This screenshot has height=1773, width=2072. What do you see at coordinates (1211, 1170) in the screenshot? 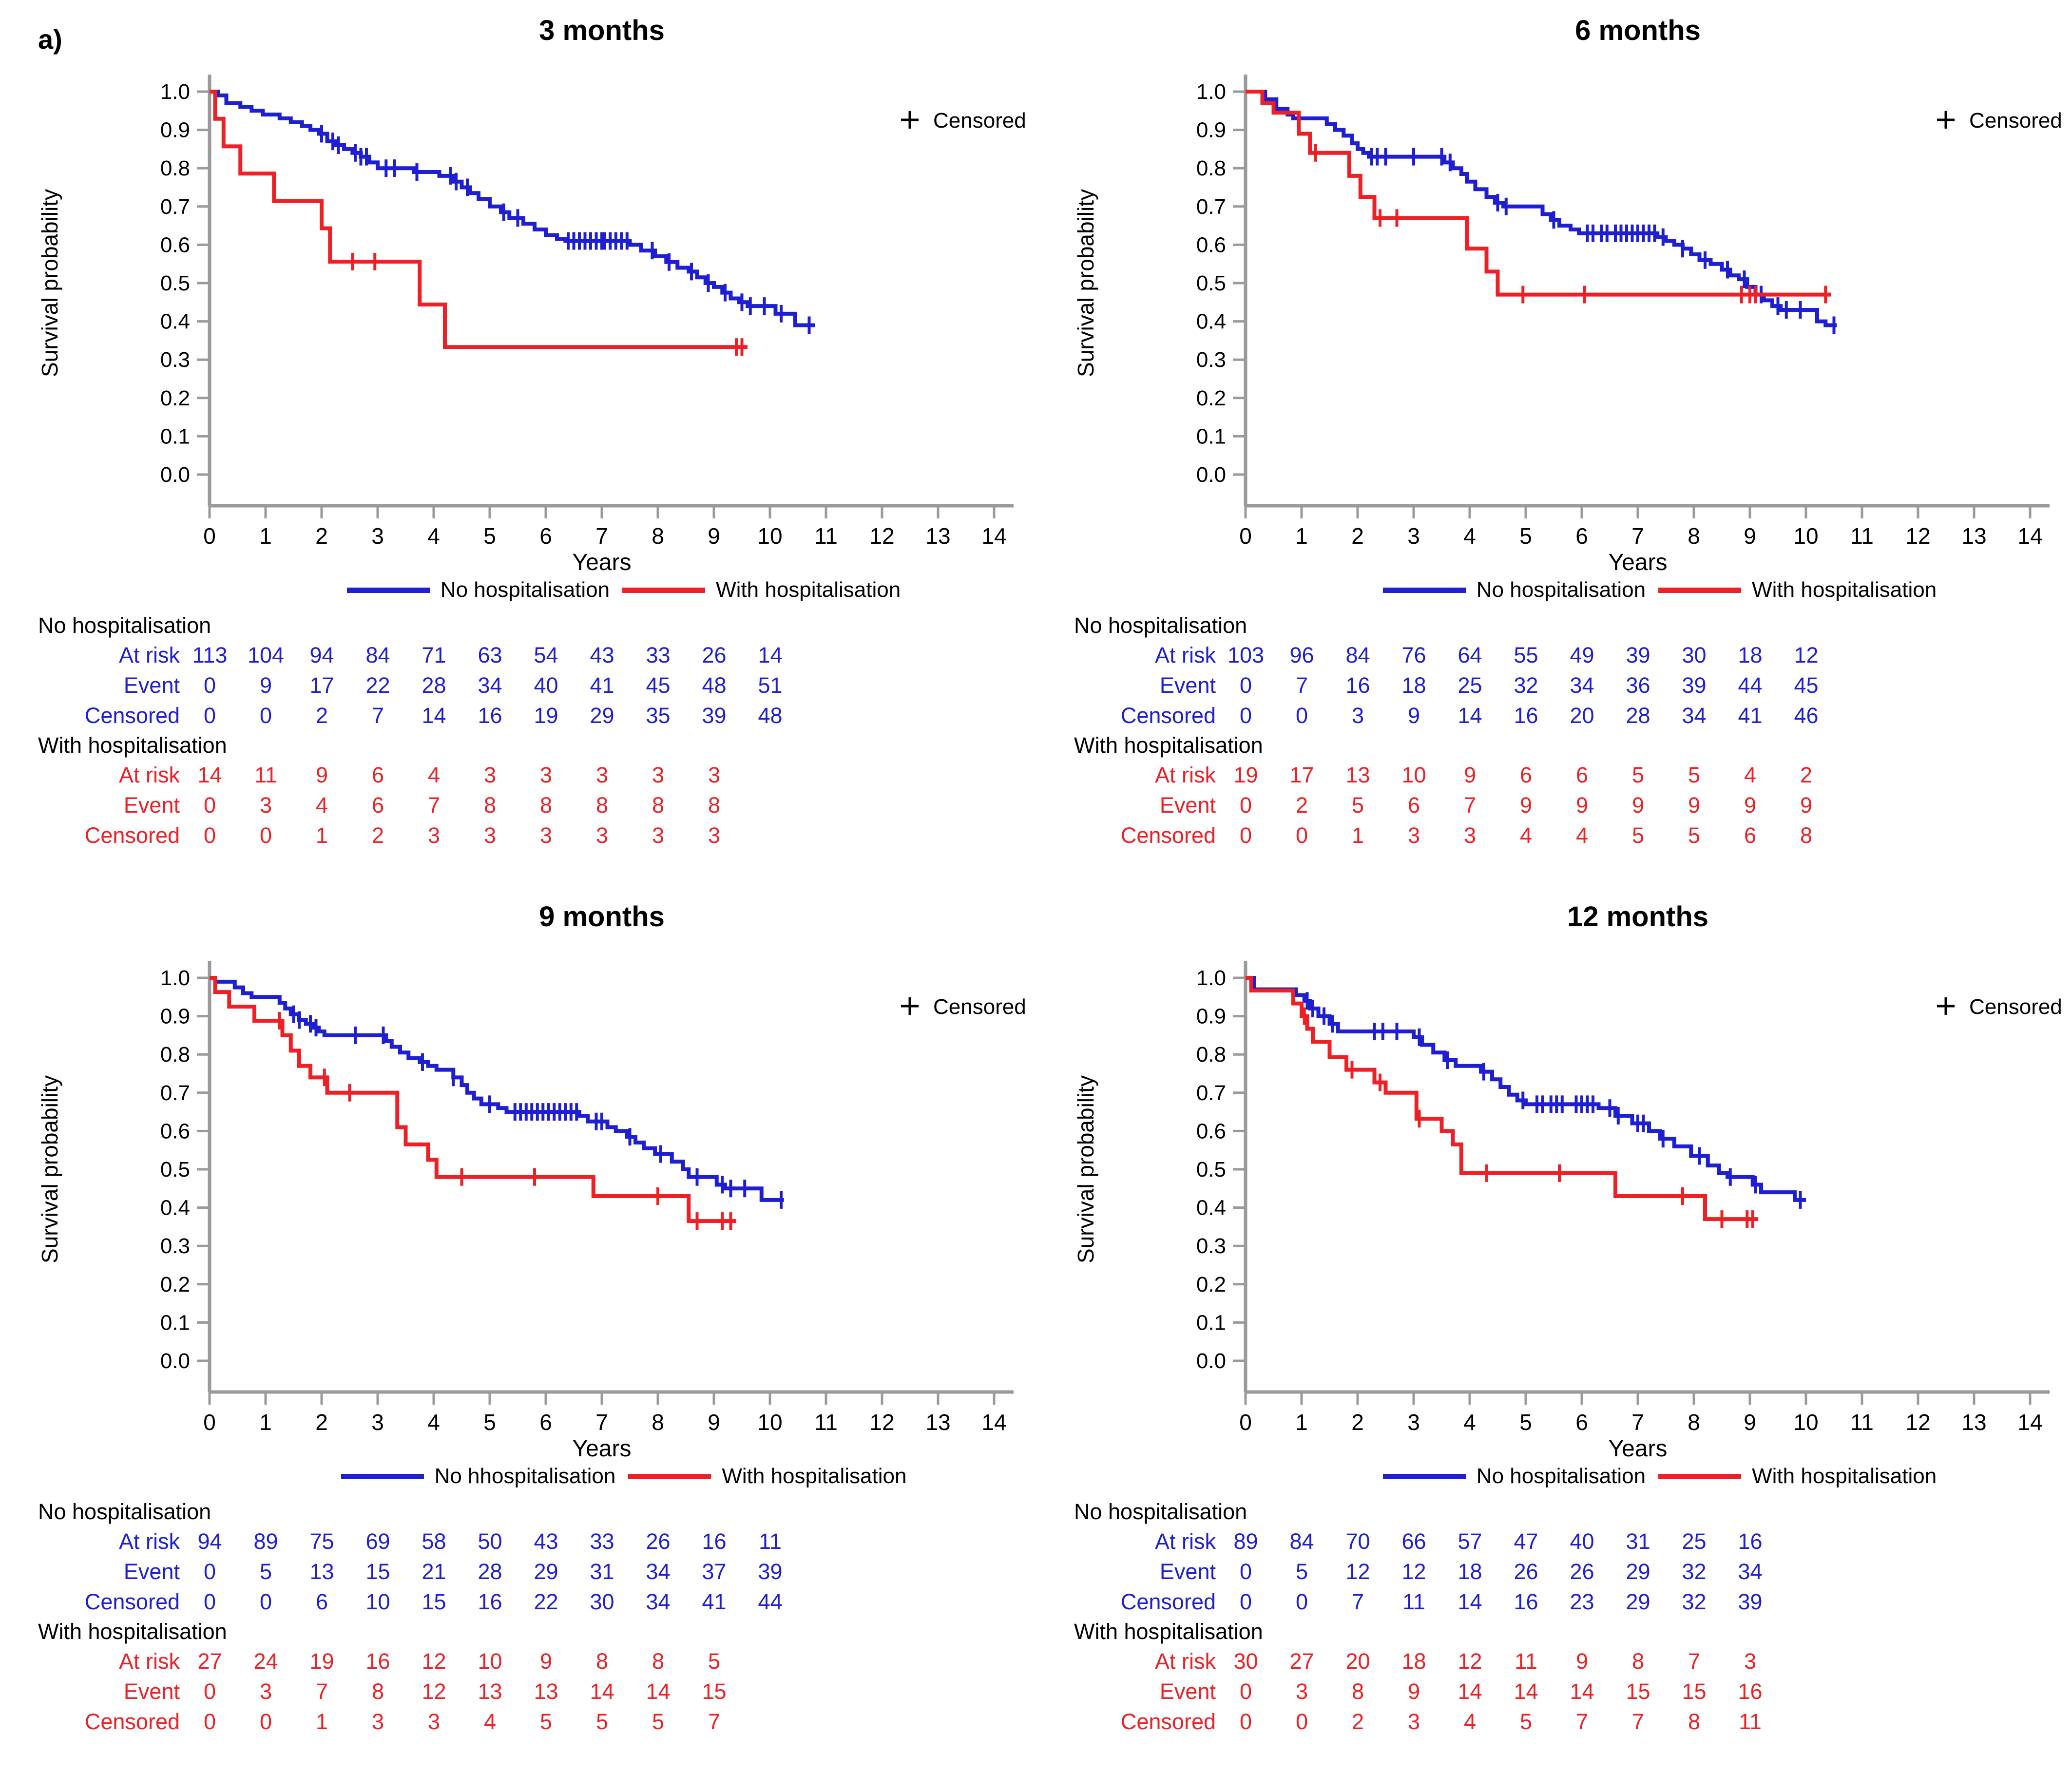
I see `y-tick-label: 0.5` at bounding box center [1211, 1170].